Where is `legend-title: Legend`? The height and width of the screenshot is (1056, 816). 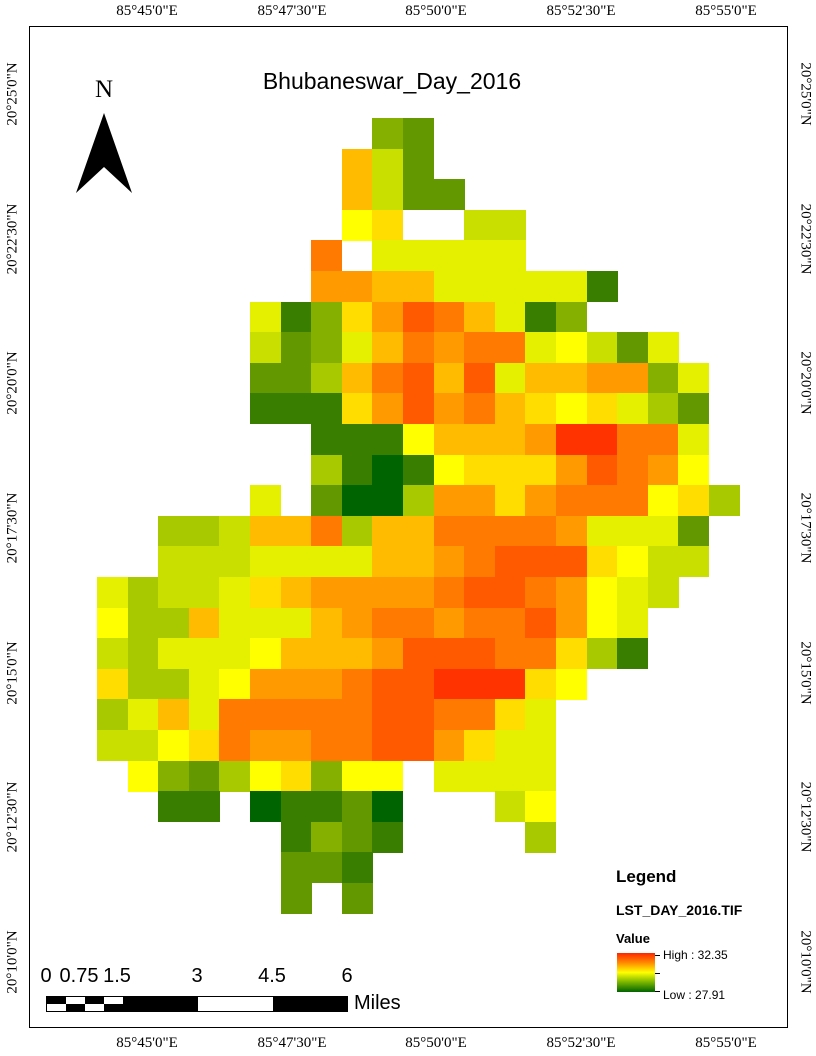 legend-title: Legend is located at coordinates (646, 876).